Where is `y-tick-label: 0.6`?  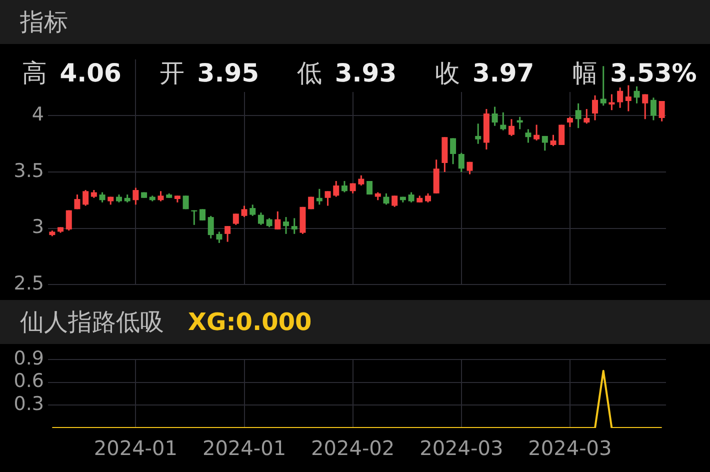
y-tick-label: 0.6 is located at coordinates (29, 381).